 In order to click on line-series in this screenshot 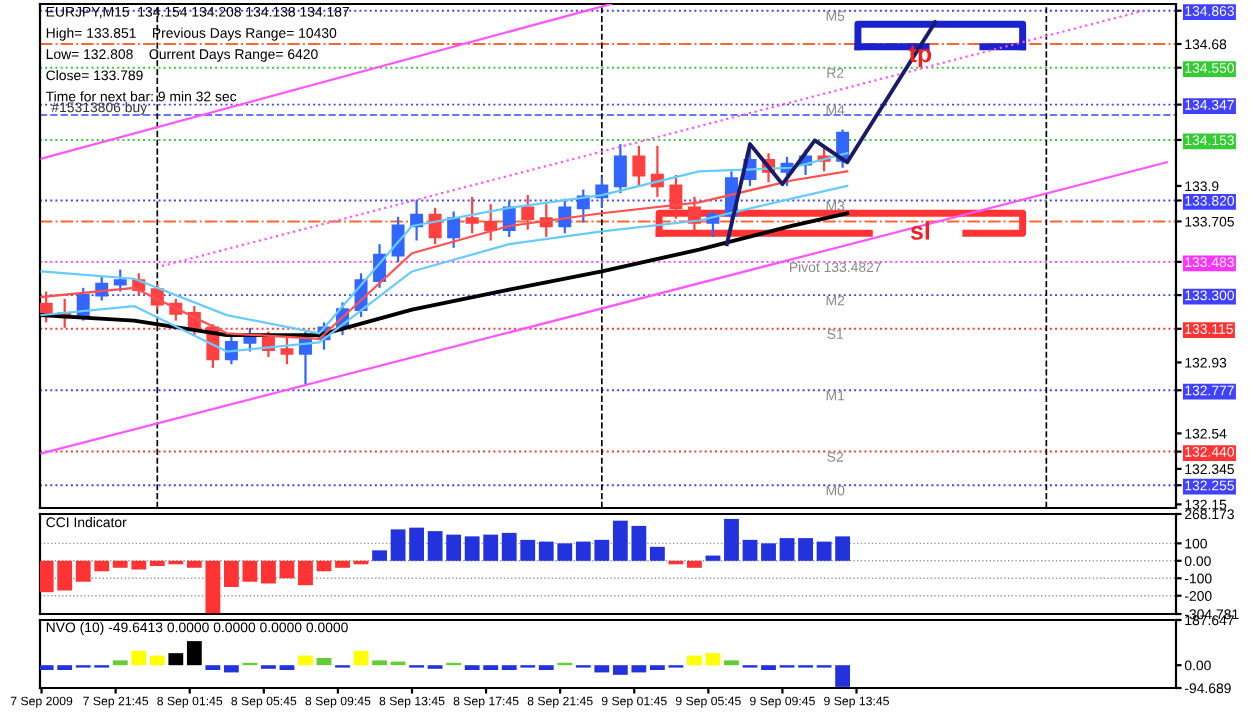, I will do `click(831, 133)`.